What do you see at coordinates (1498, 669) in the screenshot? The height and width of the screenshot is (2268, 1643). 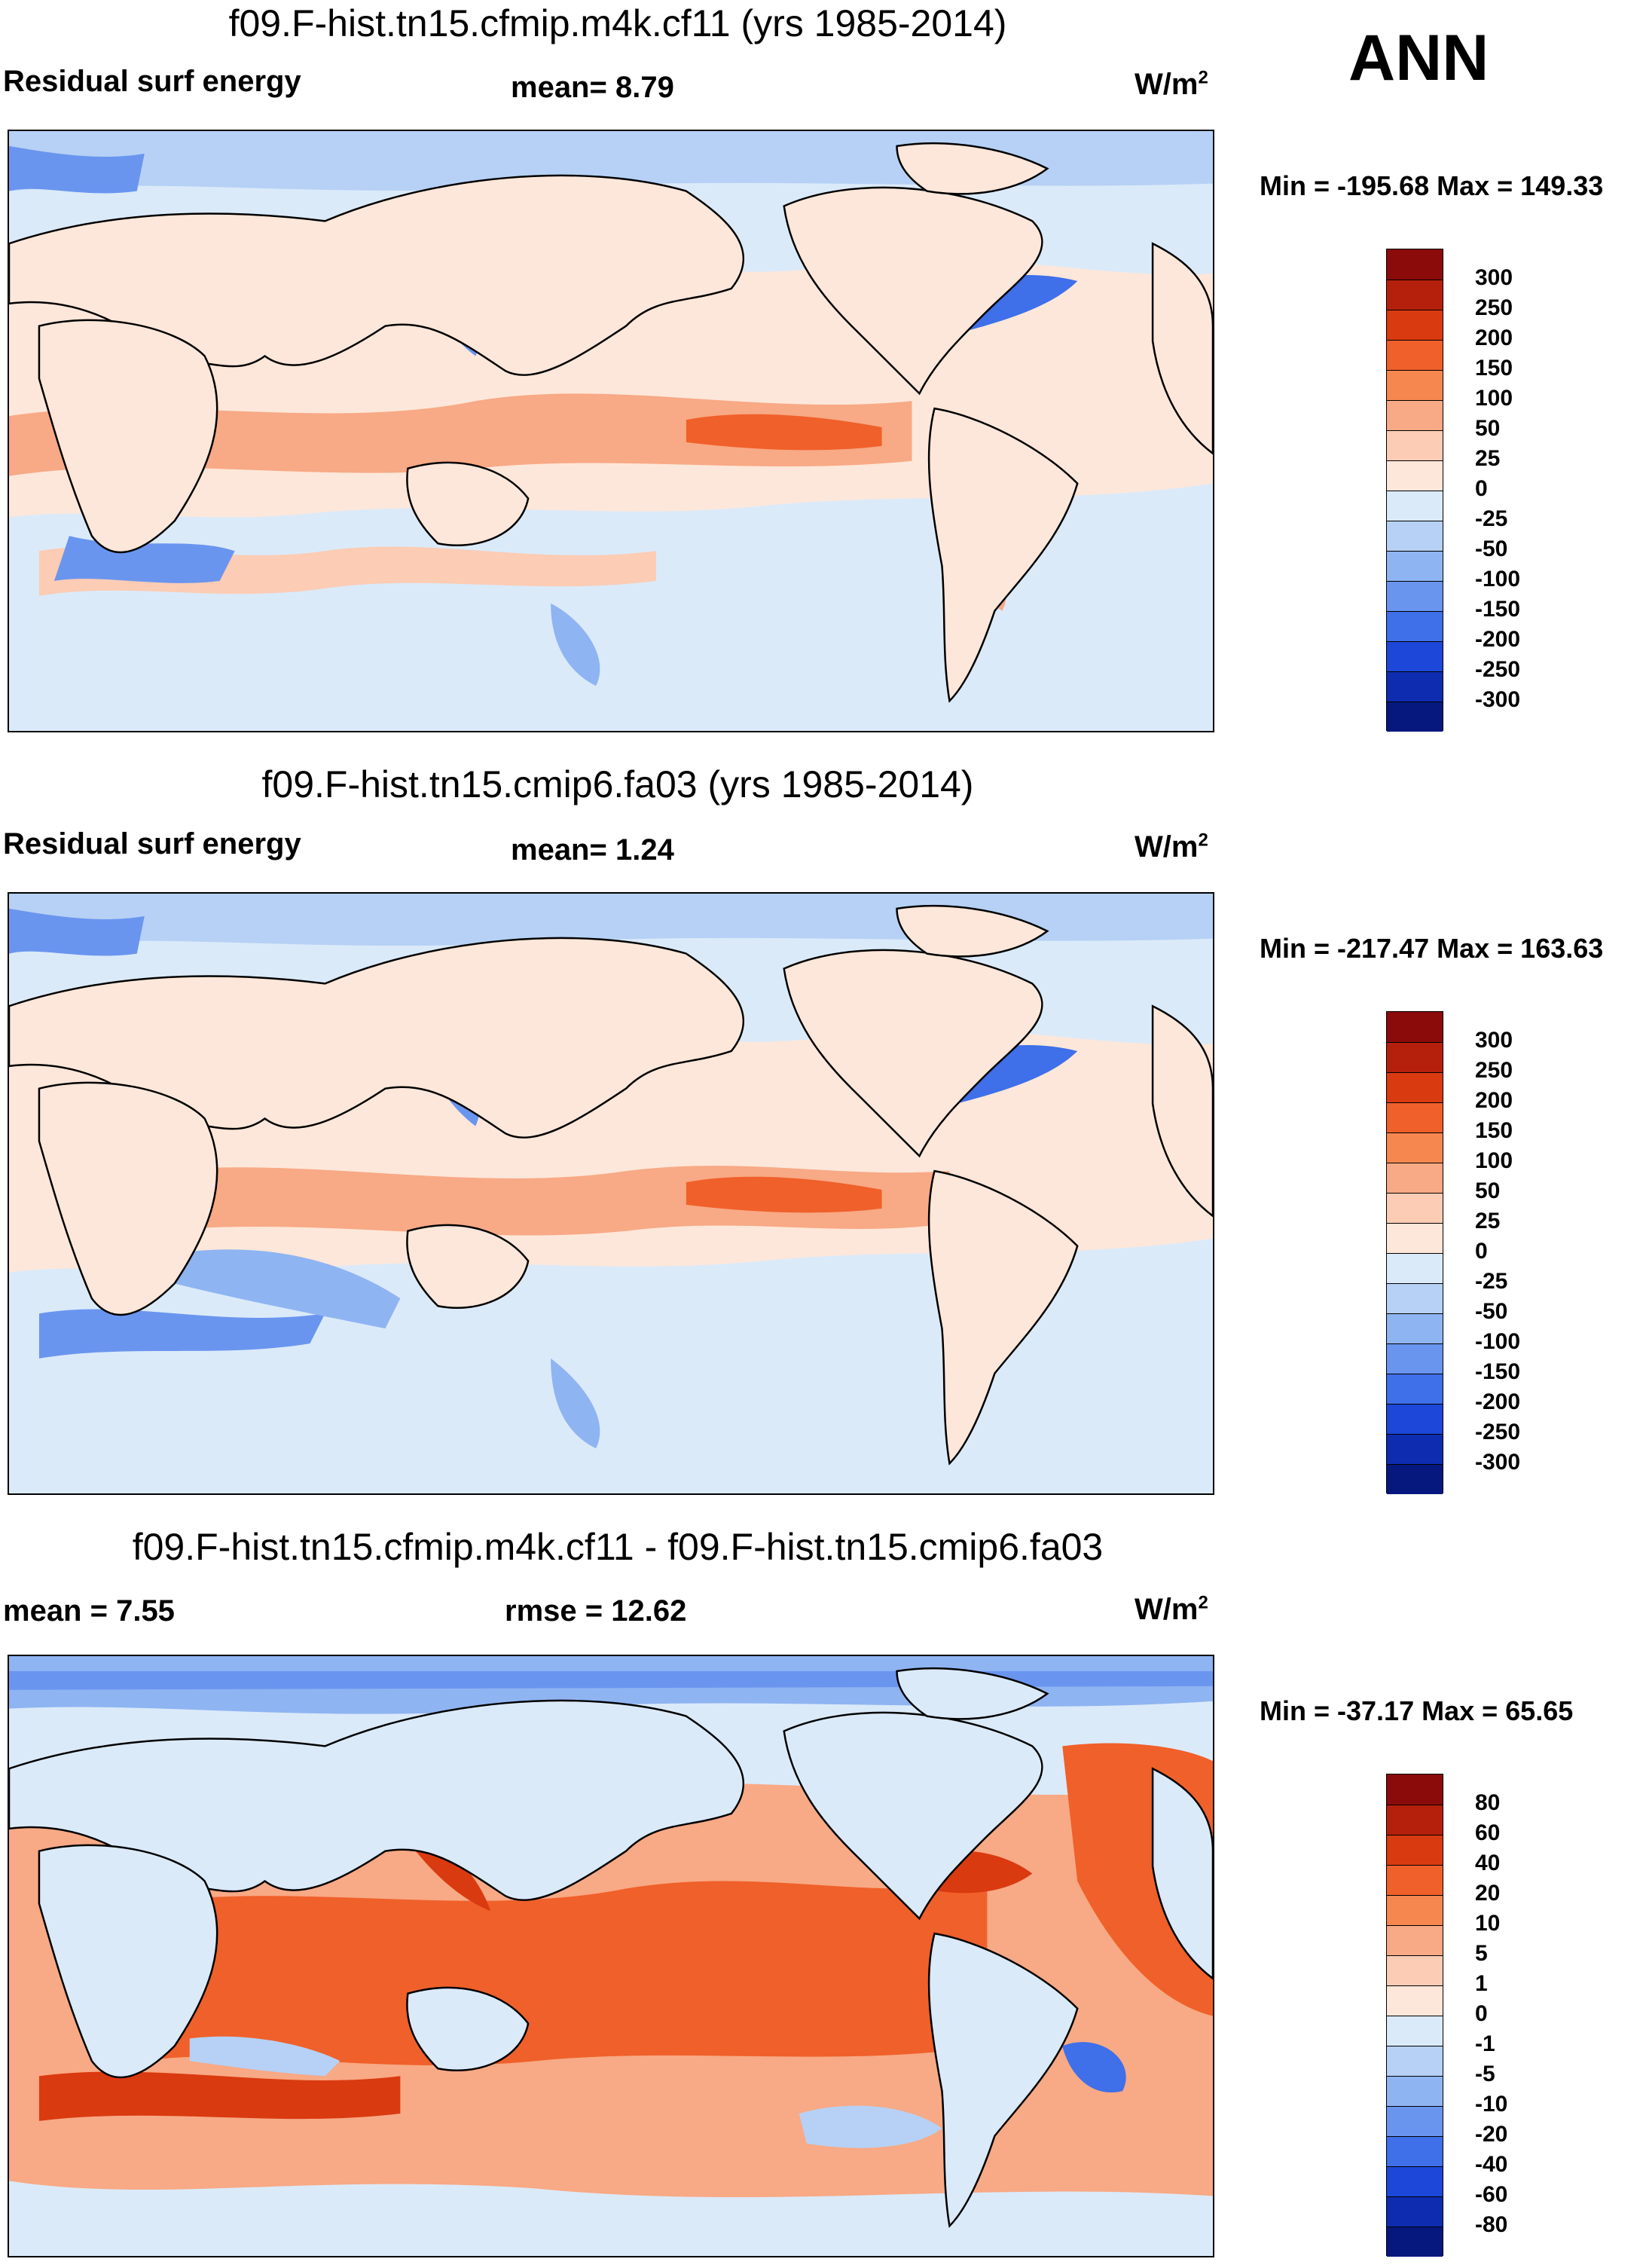 I see `panel-1-colorbar-tick-label: -250` at bounding box center [1498, 669].